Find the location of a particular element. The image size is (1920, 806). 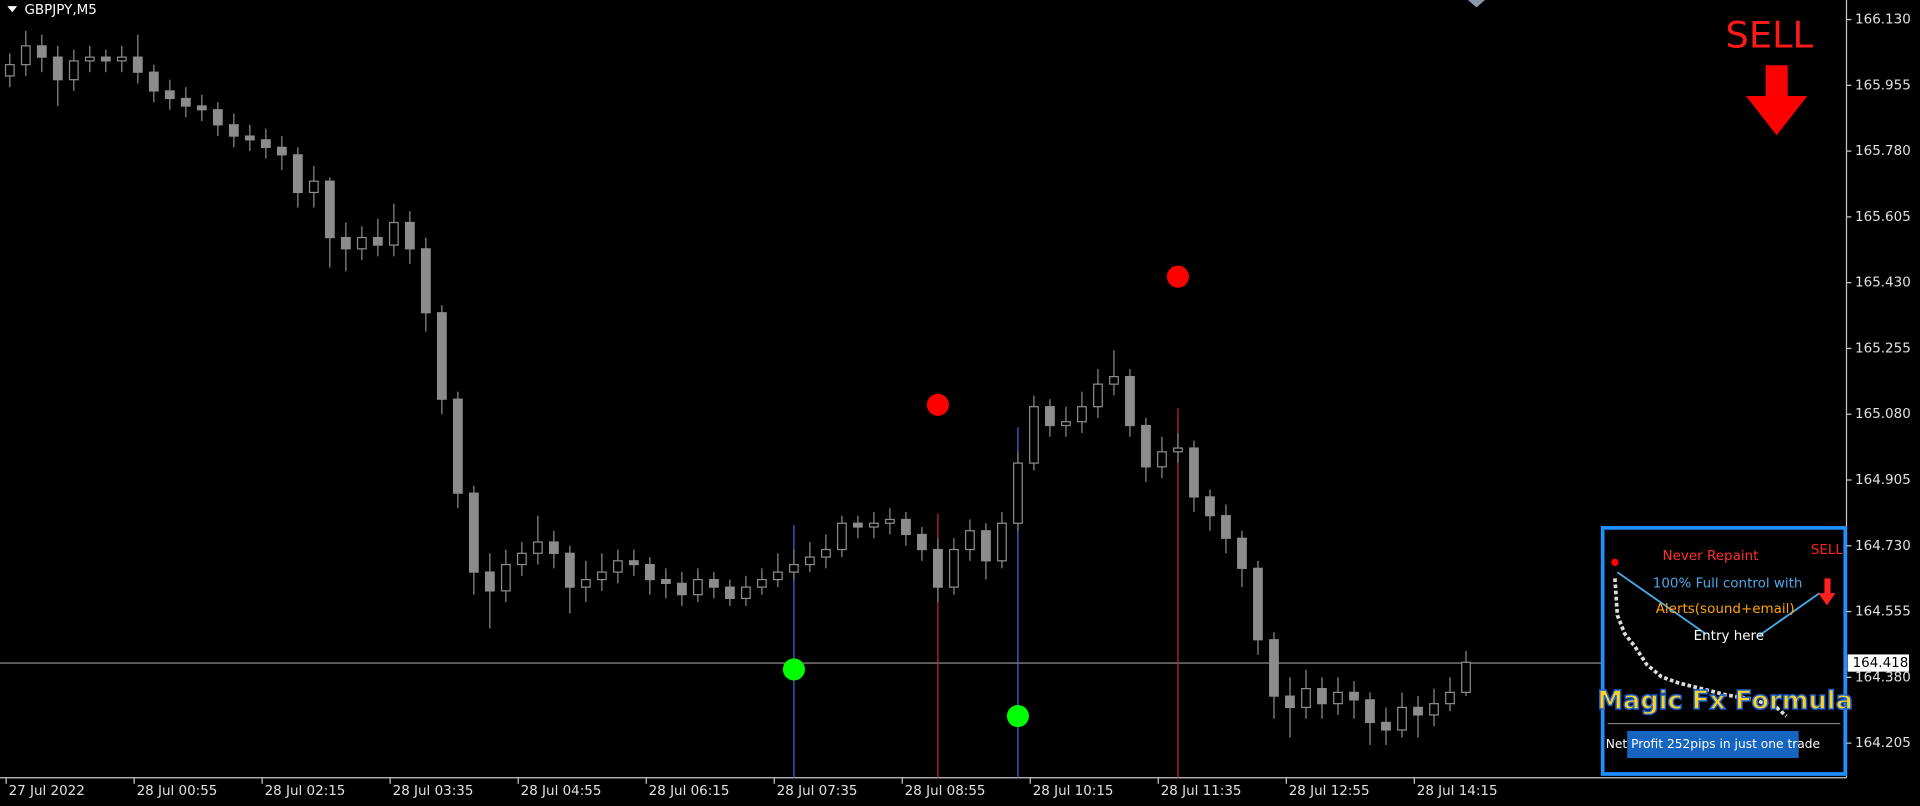

x-tick-label: 28 Jul 02:15 is located at coordinates (305, 791).